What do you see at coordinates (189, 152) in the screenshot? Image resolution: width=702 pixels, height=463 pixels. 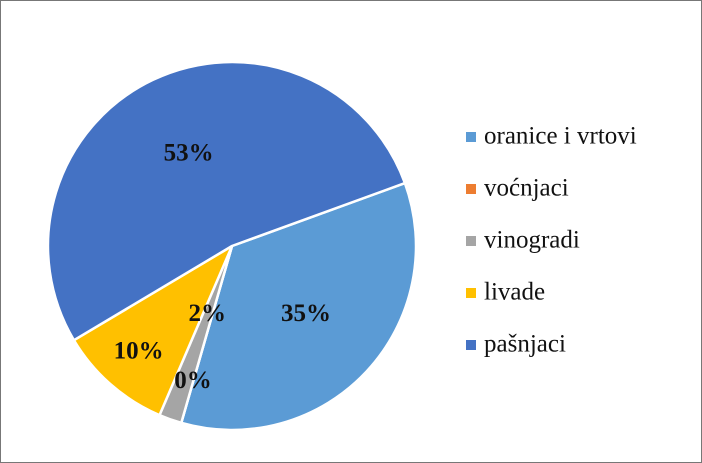 I see `data-label: 53%` at bounding box center [189, 152].